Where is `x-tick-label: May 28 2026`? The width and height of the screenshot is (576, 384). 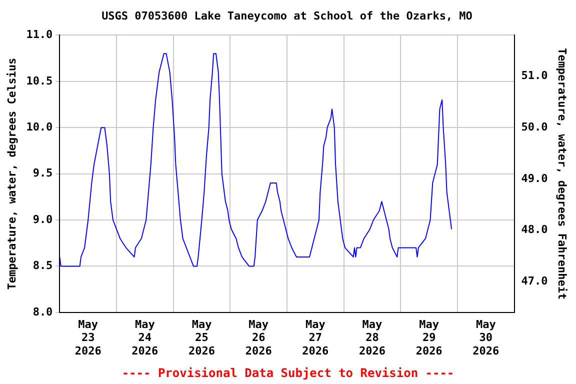
x-tick-label: May 28 2026 is located at coordinates (372, 338).